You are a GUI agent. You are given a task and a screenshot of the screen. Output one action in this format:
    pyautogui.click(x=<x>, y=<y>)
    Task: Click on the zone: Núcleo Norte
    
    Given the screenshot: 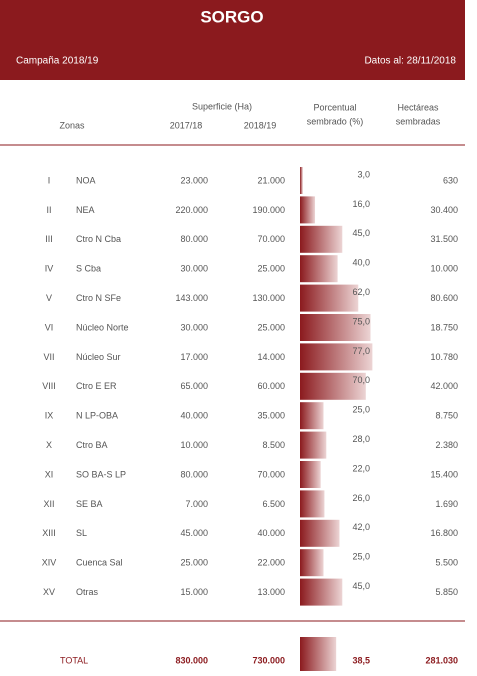 What is the action you would take?
    pyautogui.click(x=102, y=327)
    